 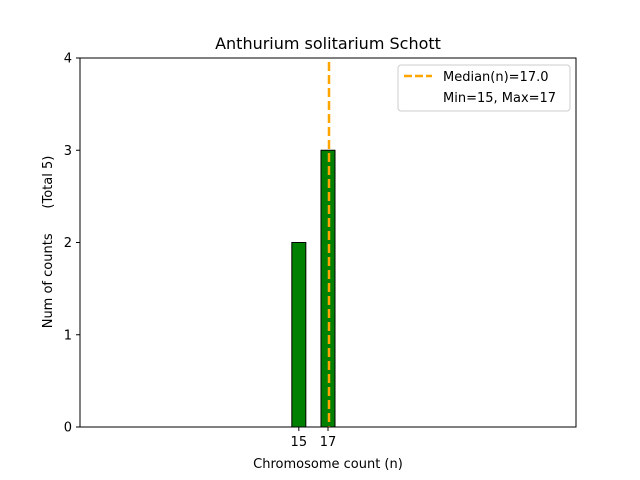 I want to click on legend: Median(n)=17.0 Min=15, Max=17, so click(x=484, y=88).